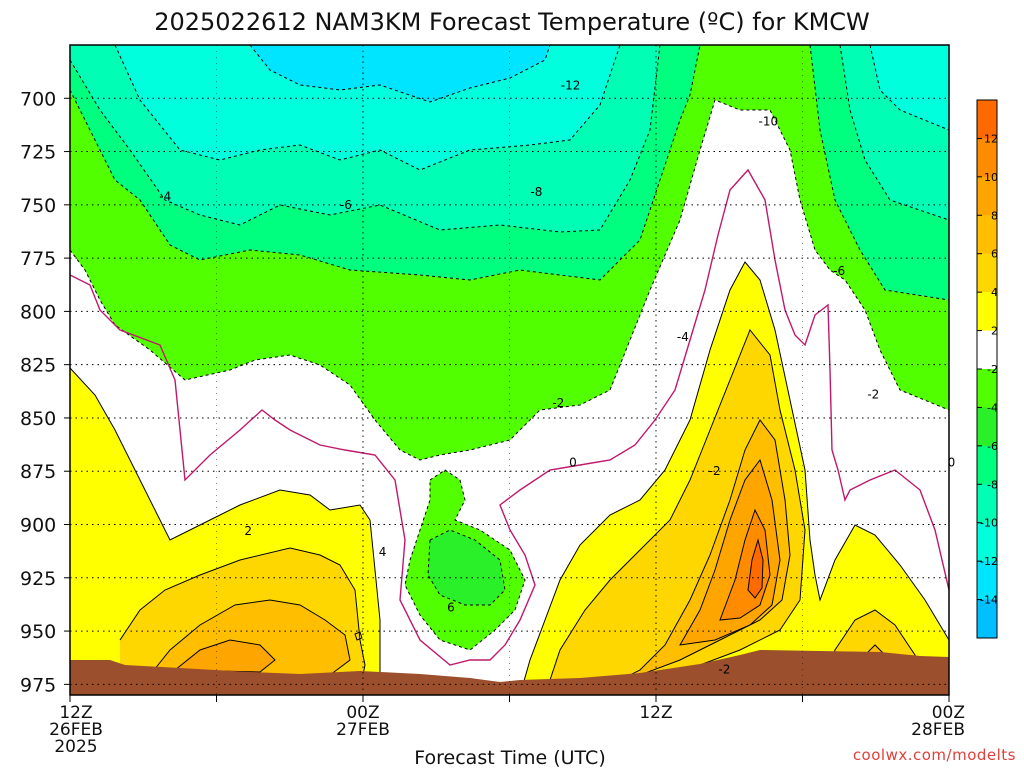  What do you see at coordinates (992, 407) in the screenshot?
I see `colorbar-label: -4` at bounding box center [992, 407].